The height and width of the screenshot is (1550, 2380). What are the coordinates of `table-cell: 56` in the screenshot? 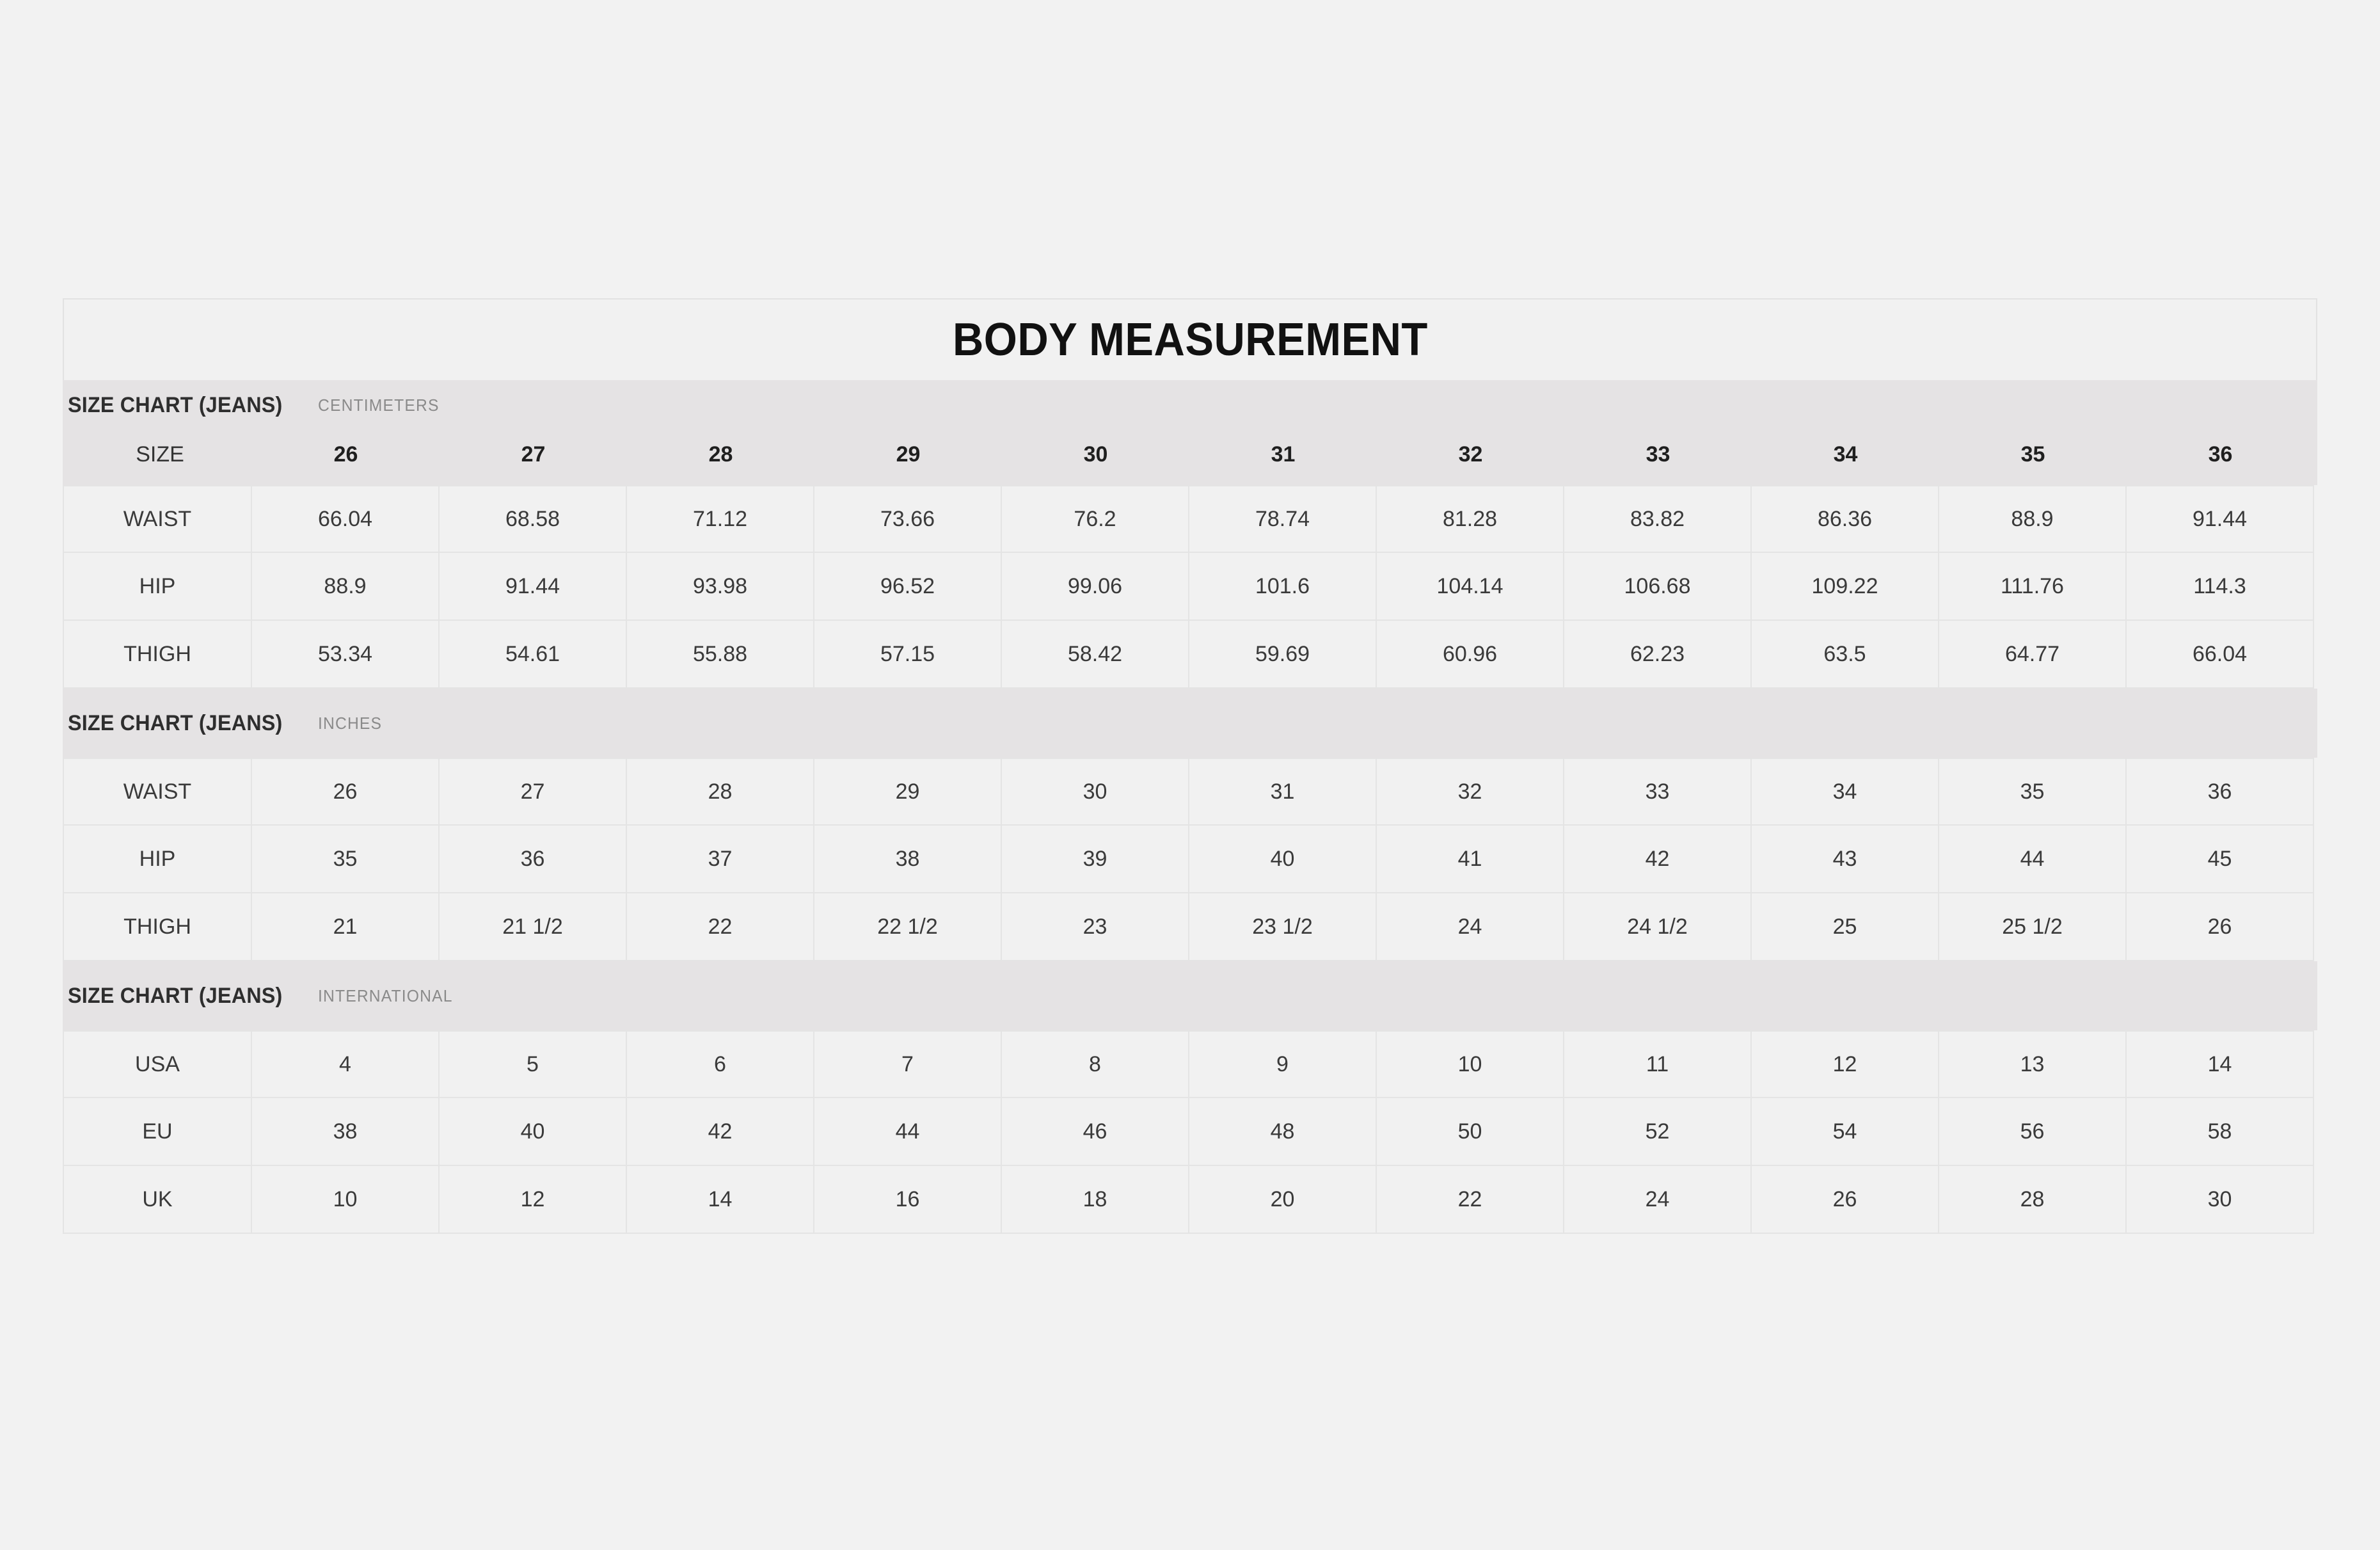 It's located at (2033, 1132).